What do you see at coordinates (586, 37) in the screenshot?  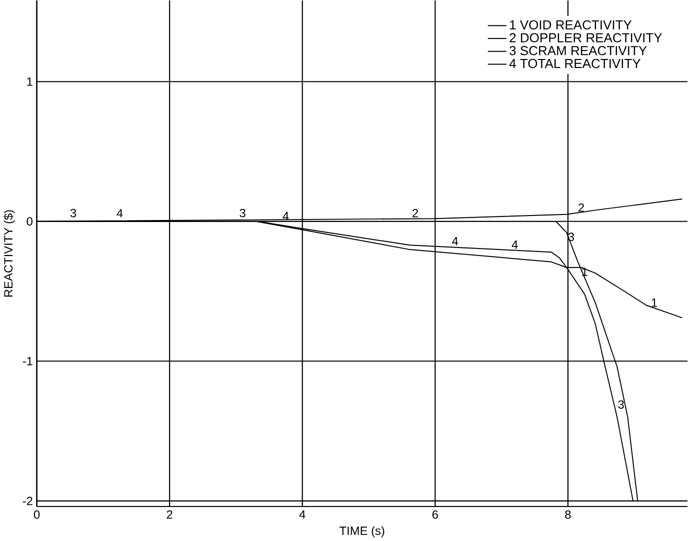 I see `legend-label: 2 DOPPLER REACTIVITY` at bounding box center [586, 37].